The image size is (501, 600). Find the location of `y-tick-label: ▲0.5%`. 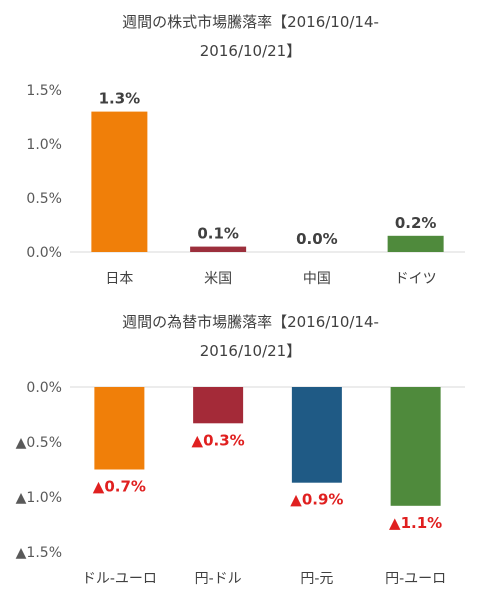

y-tick-label: ▲0.5% is located at coordinates (39, 443).